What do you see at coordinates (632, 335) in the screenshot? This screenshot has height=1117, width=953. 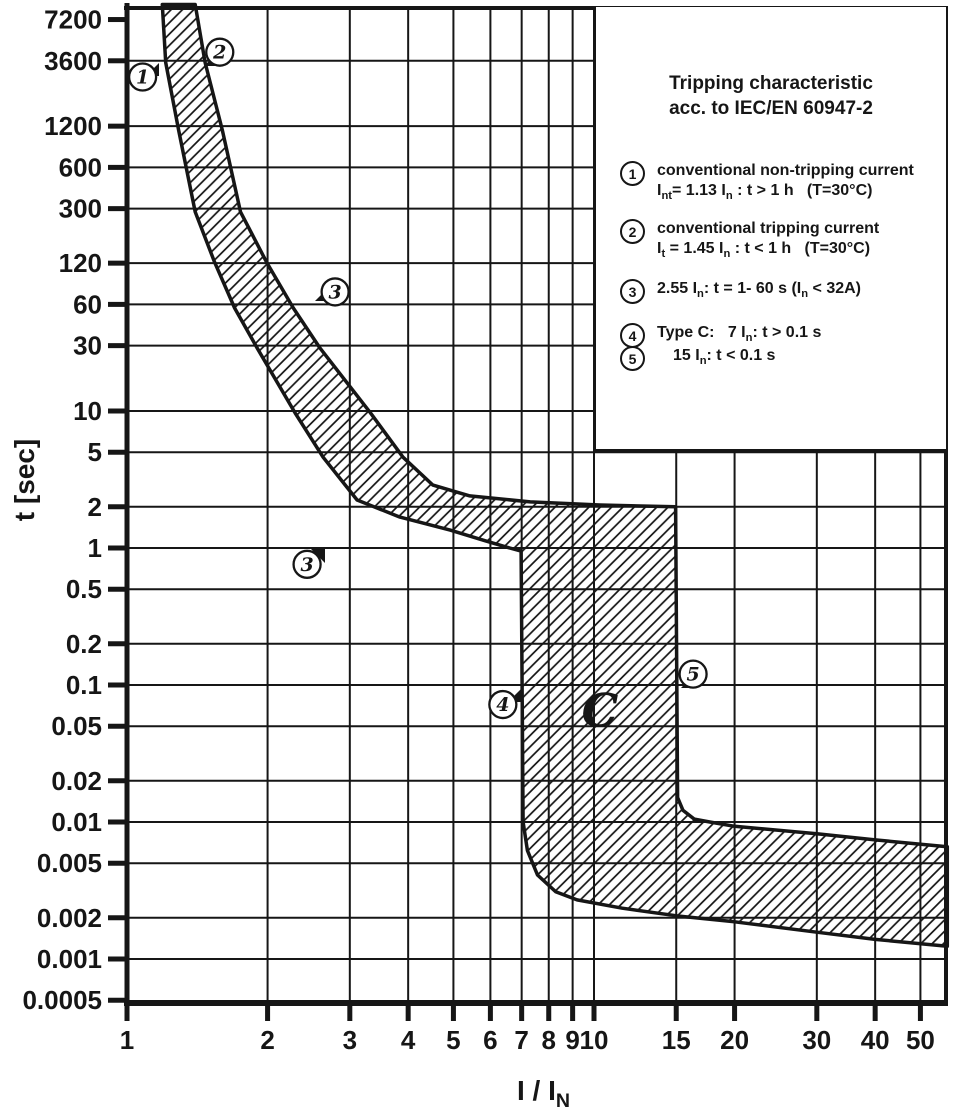 I see `legend-item-number-icon: 4` at bounding box center [632, 335].